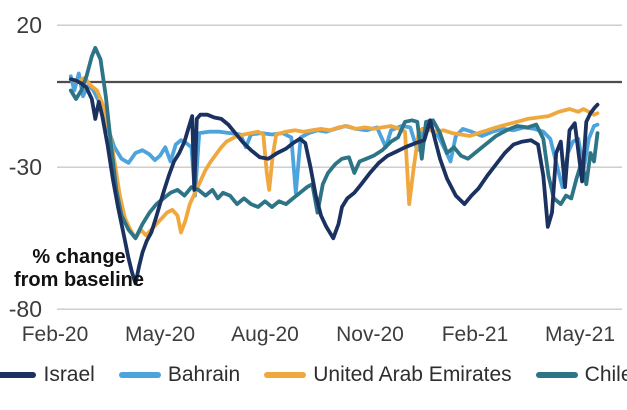 The height and width of the screenshot is (410, 627). I want to click on united-arab-emirates-line-swatch-icon, so click(285, 375).